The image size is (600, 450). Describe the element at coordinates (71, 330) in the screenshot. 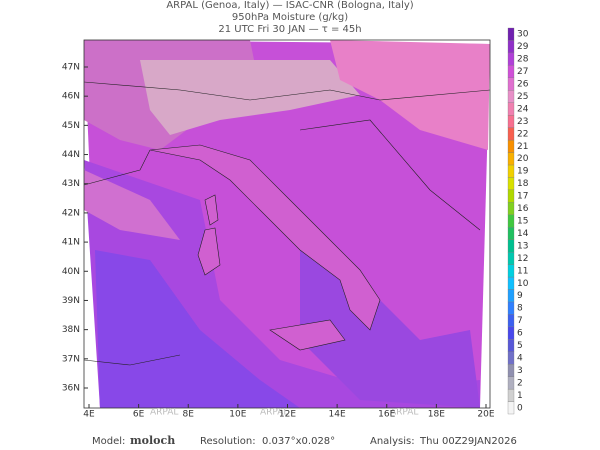

I see `lat-label: 38N` at that location.